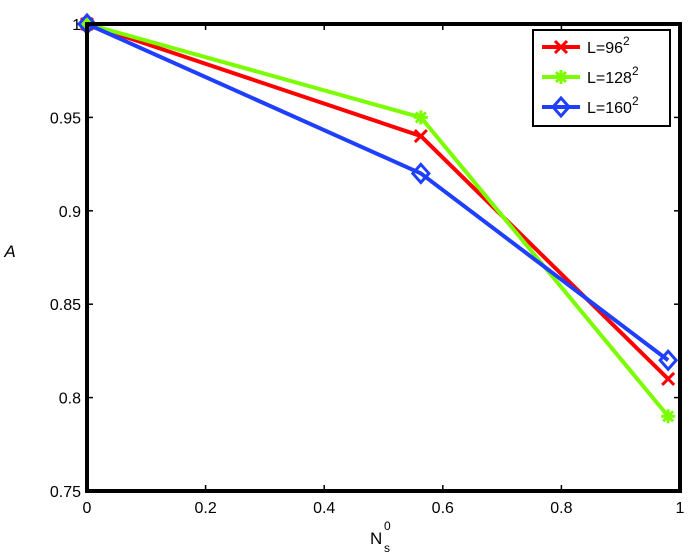  I want to click on legend-label: L=1282, so click(613, 75).